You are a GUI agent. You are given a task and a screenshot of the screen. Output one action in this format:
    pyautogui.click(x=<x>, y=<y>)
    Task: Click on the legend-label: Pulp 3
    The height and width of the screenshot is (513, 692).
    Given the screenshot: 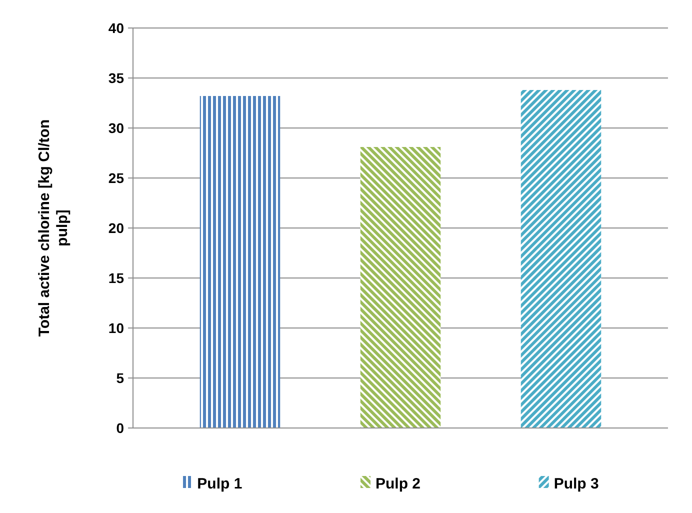 What is the action you would take?
    pyautogui.click(x=576, y=483)
    